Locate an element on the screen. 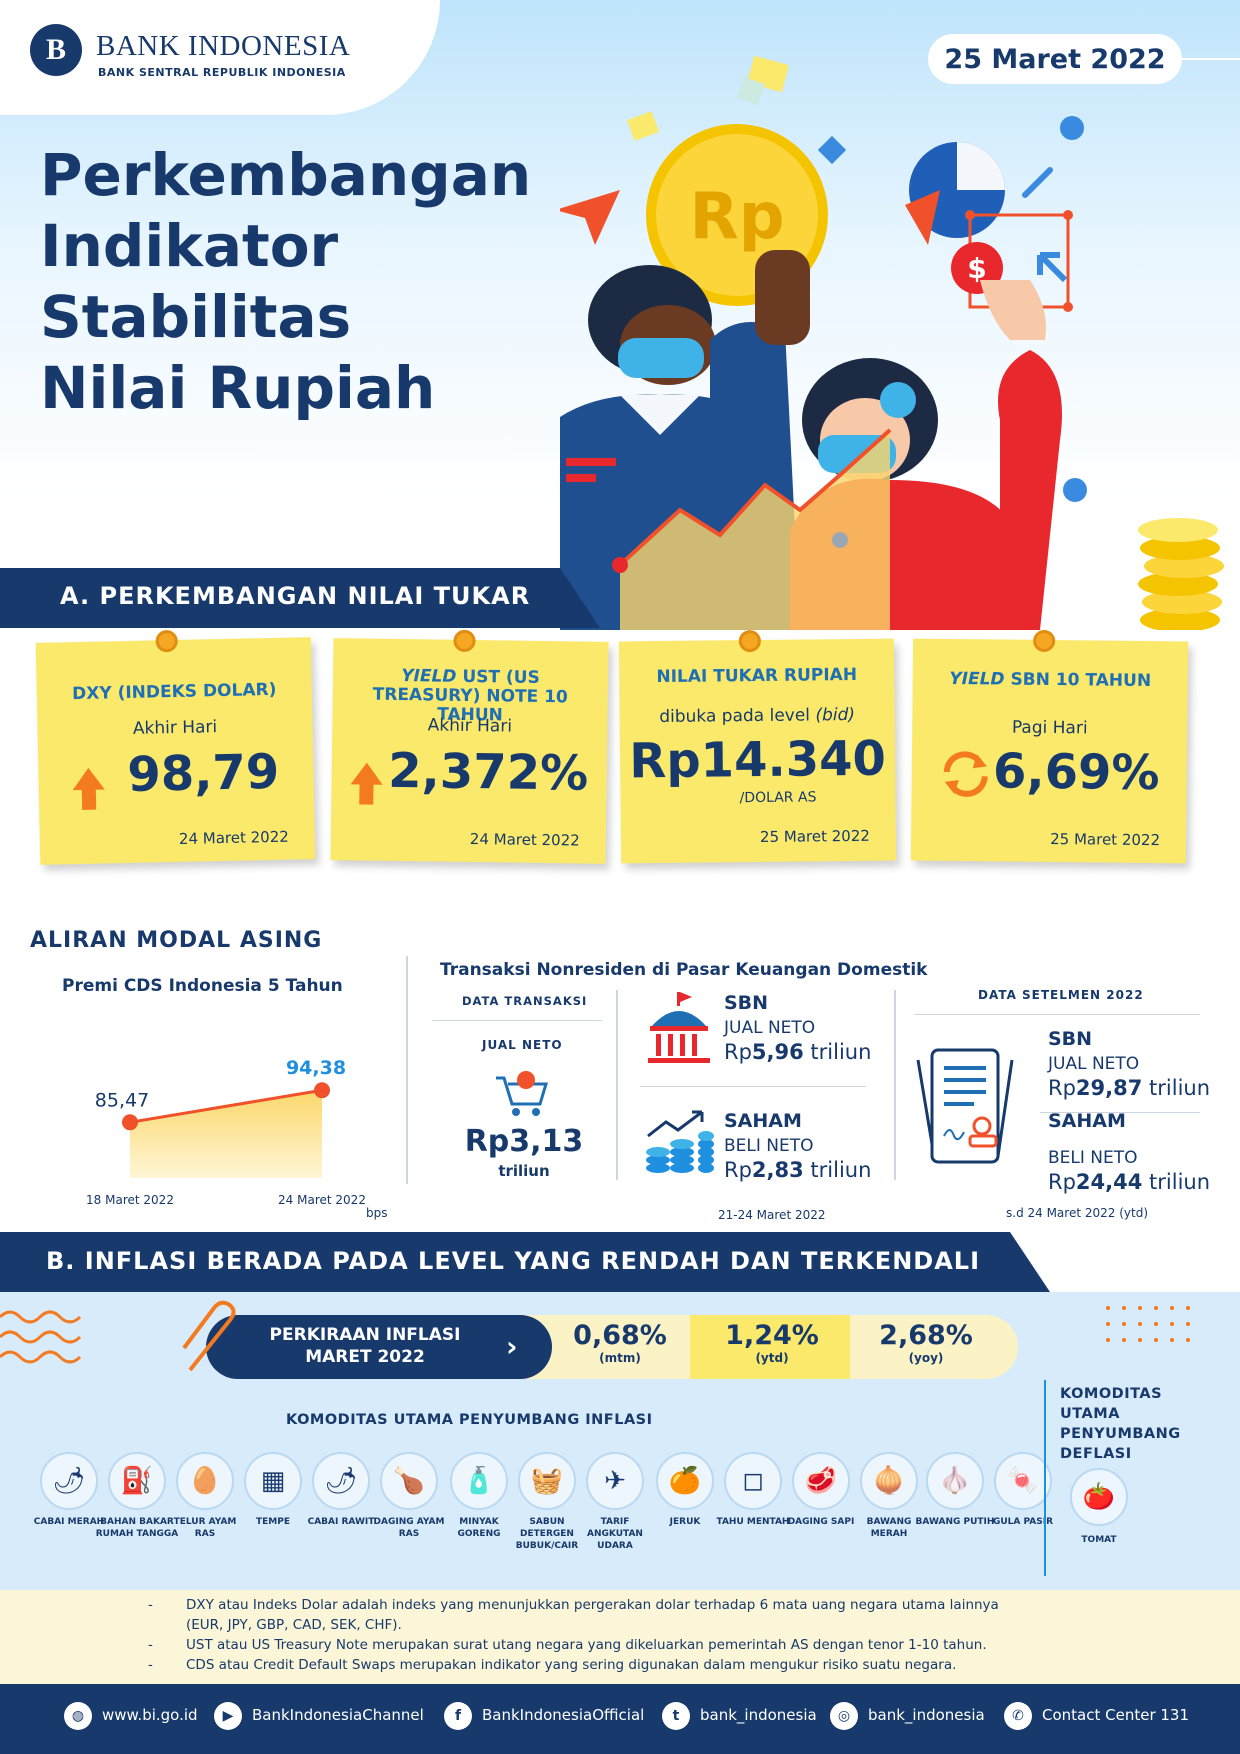 The image size is (1240, 1754). footer is located at coordinates (620, 1719).